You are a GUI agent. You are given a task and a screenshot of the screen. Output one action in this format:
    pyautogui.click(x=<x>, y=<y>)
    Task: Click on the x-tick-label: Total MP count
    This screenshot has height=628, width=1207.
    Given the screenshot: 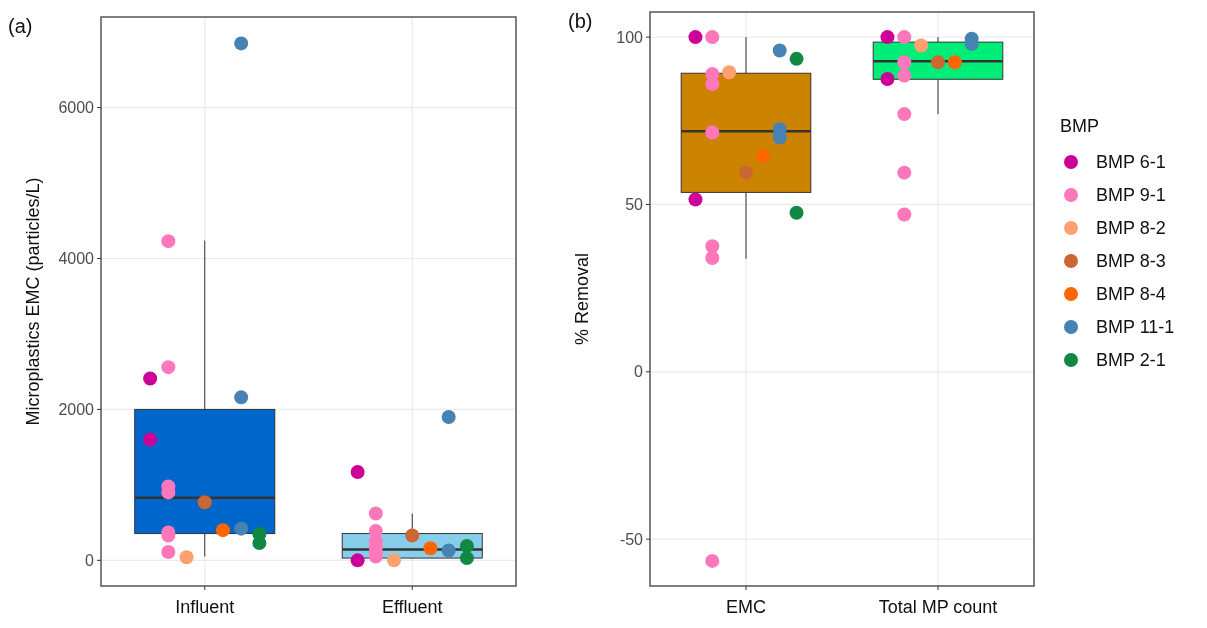 What is the action you would take?
    pyautogui.click(x=938, y=607)
    